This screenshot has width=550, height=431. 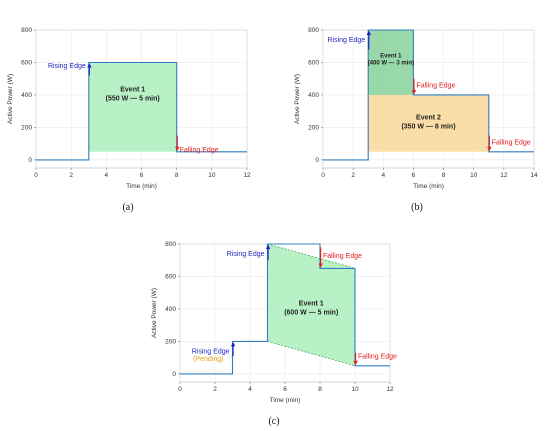 What do you see at coordinates (127, 207) in the screenshot?
I see `subfigure-caption: (a)` at bounding box center [127, 207].